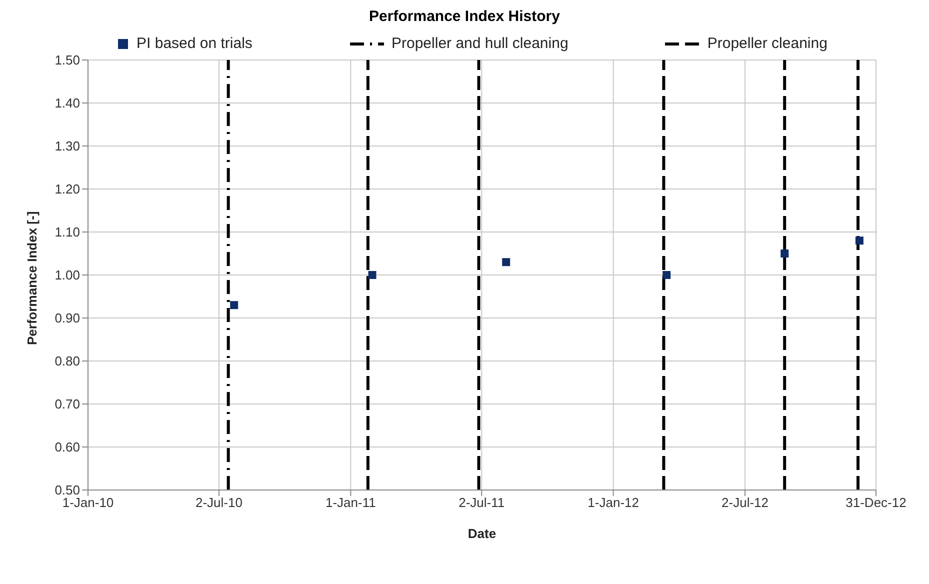  Describe the element at coordinates (350, 502) in the screenshot. I see `x-tick-label: 1-Jan-11` at that location.